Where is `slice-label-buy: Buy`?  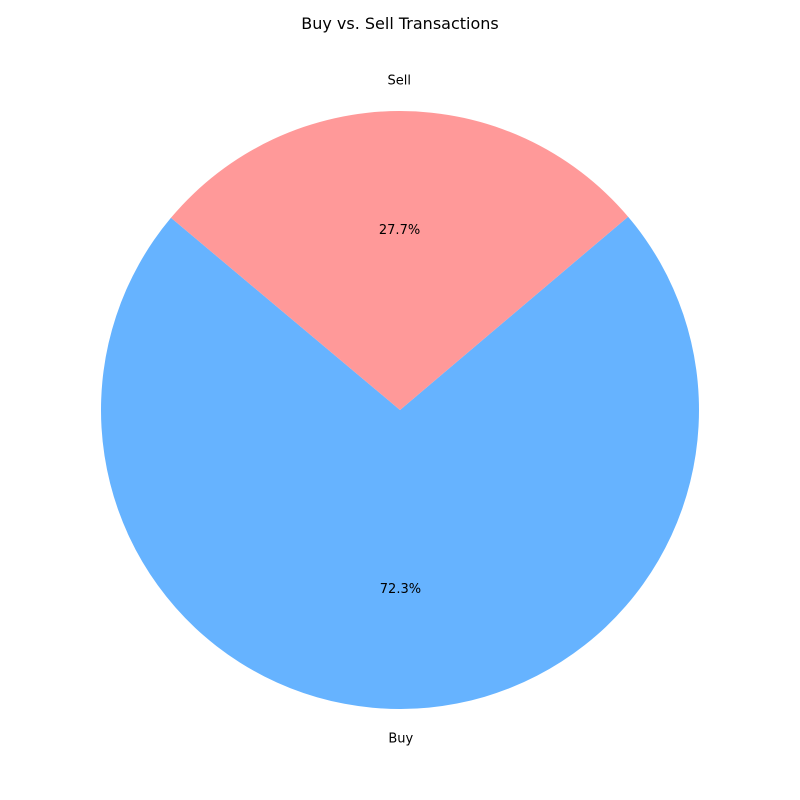
slice-label-buy: Buy is located at coordinates (400, 738).